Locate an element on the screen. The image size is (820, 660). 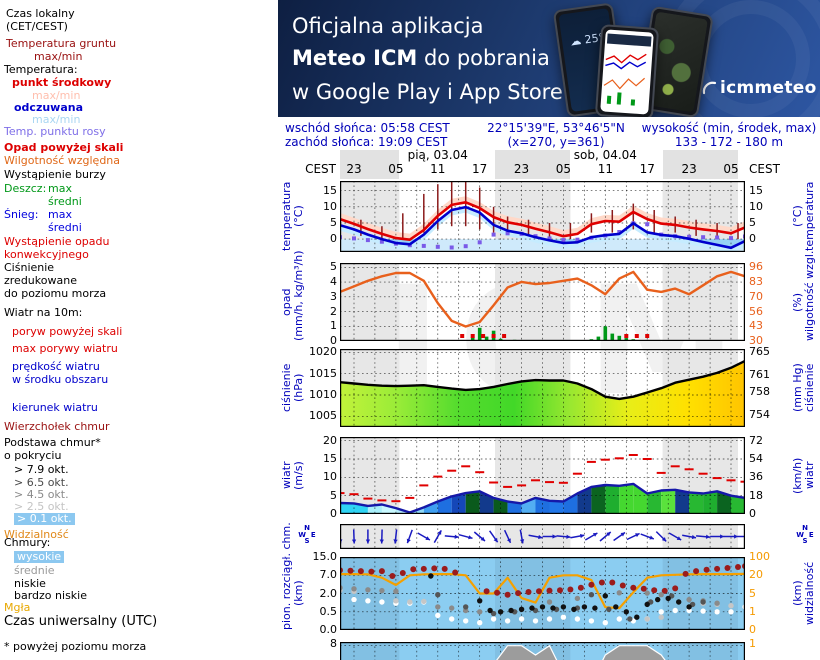
legend-bni: bardzo niskie is located at coordinates (50, 595).